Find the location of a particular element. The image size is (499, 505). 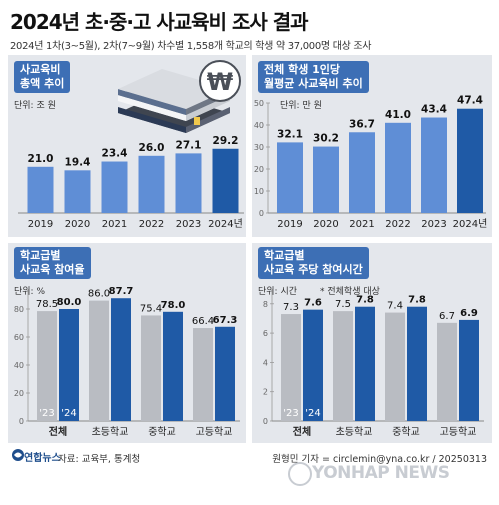

x-tick-label: 중학교 is located at coordinates (406, 432).